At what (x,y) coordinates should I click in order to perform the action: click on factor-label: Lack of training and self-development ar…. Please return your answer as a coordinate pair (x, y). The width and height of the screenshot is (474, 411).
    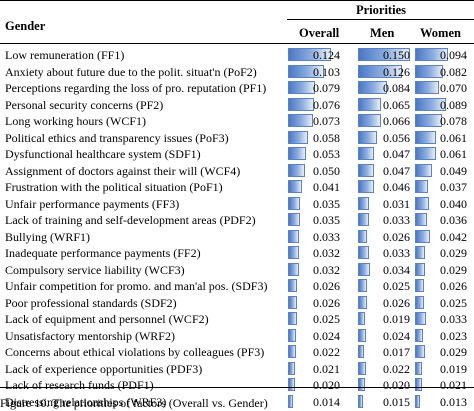
    Looking at the image, I should click on (130, 220).